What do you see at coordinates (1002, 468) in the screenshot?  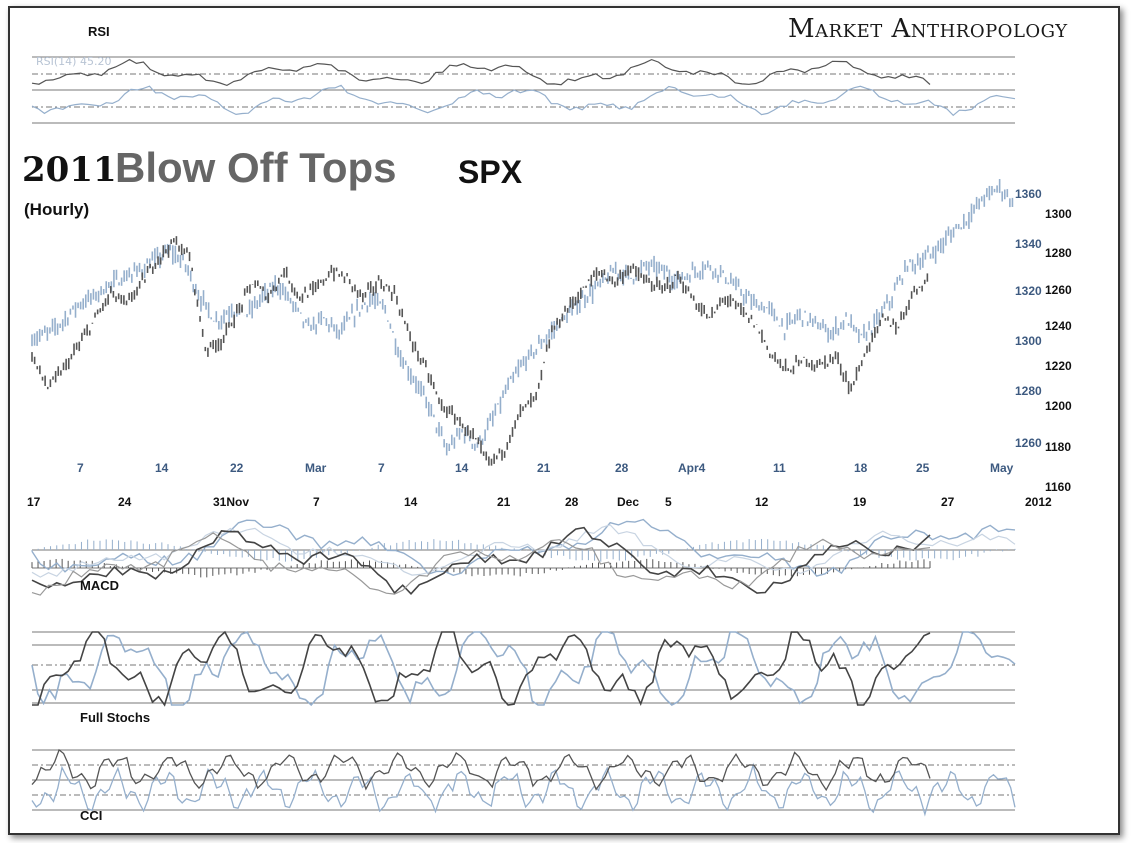 I see `x-tick-top: May` at bounding box center [1002, 468].